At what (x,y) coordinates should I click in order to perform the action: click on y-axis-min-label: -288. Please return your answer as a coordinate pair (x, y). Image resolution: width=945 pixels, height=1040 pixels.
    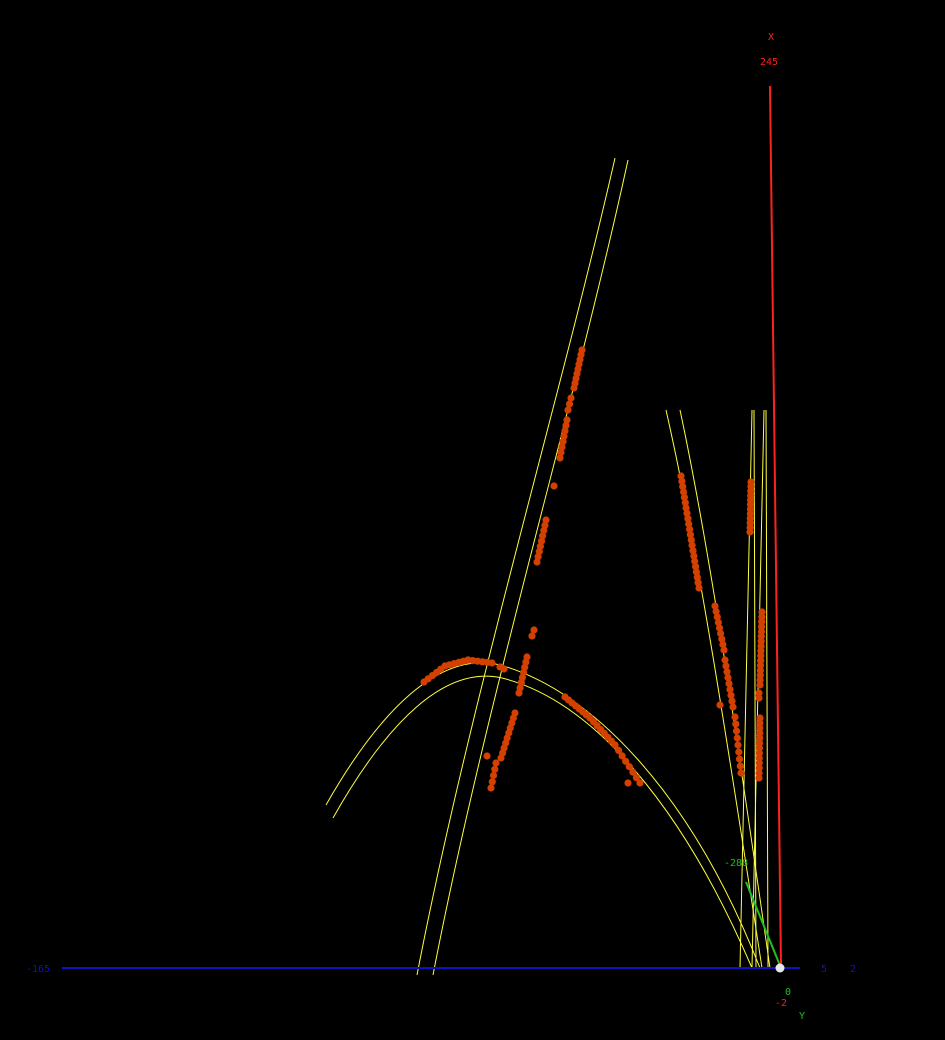
    Looking at the image, I should click on (736, 863).